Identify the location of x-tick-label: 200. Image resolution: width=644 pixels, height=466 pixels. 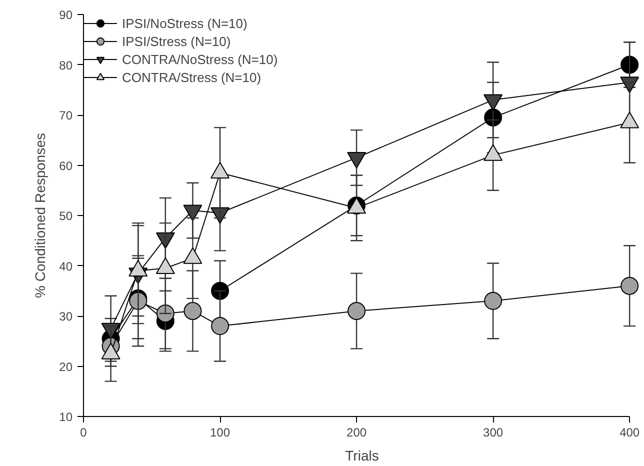
(356, 433).